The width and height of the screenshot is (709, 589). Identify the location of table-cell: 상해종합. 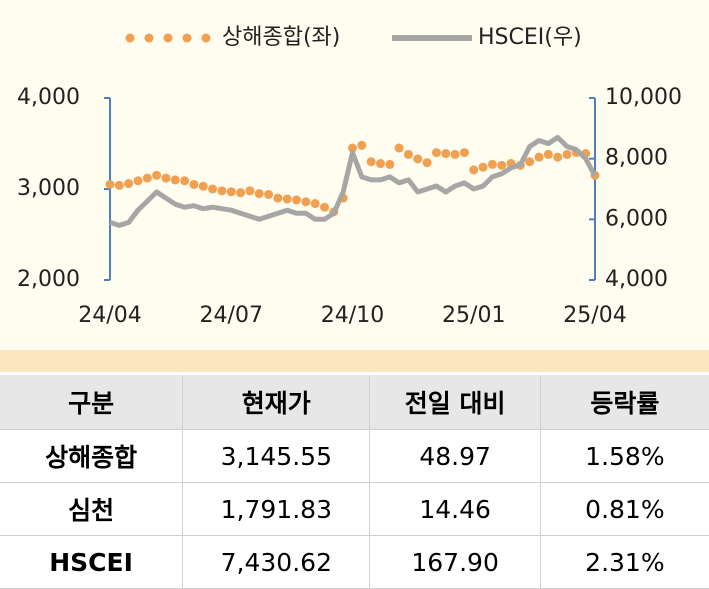
(92, 456).